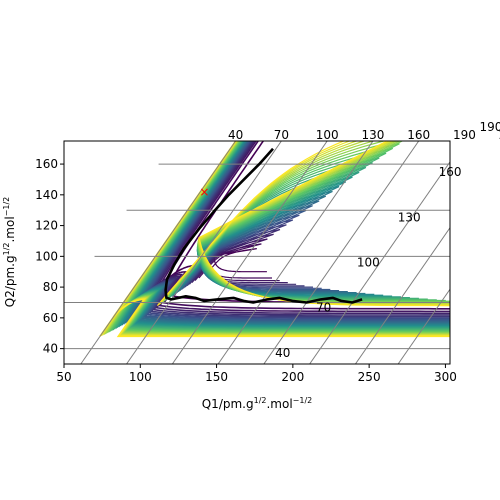 Image resolution: width=500 pixels, height=500 pixels. I want to click on y-tick-label: 40, so click(50, 349).